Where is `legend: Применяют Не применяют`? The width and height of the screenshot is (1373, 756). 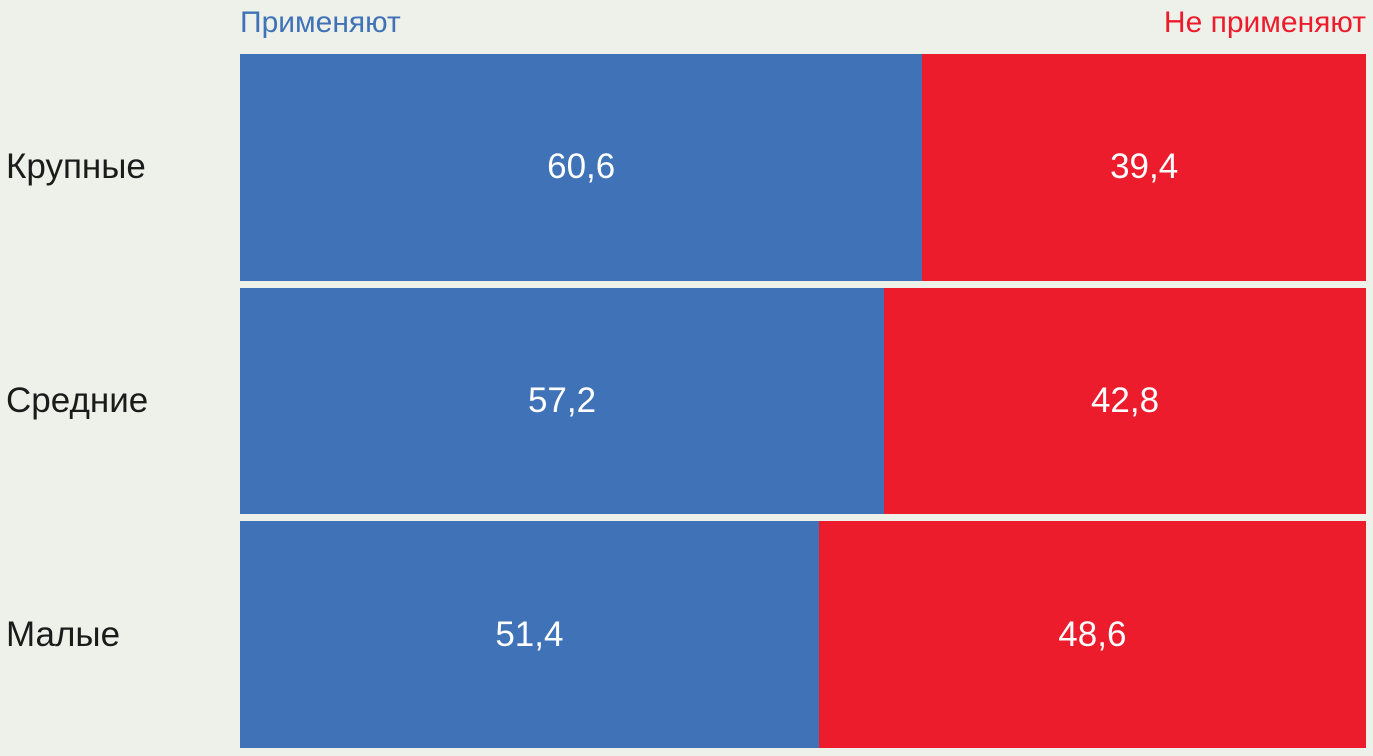
legend: Применяют Не применяют is located at coordinates (803, 22).